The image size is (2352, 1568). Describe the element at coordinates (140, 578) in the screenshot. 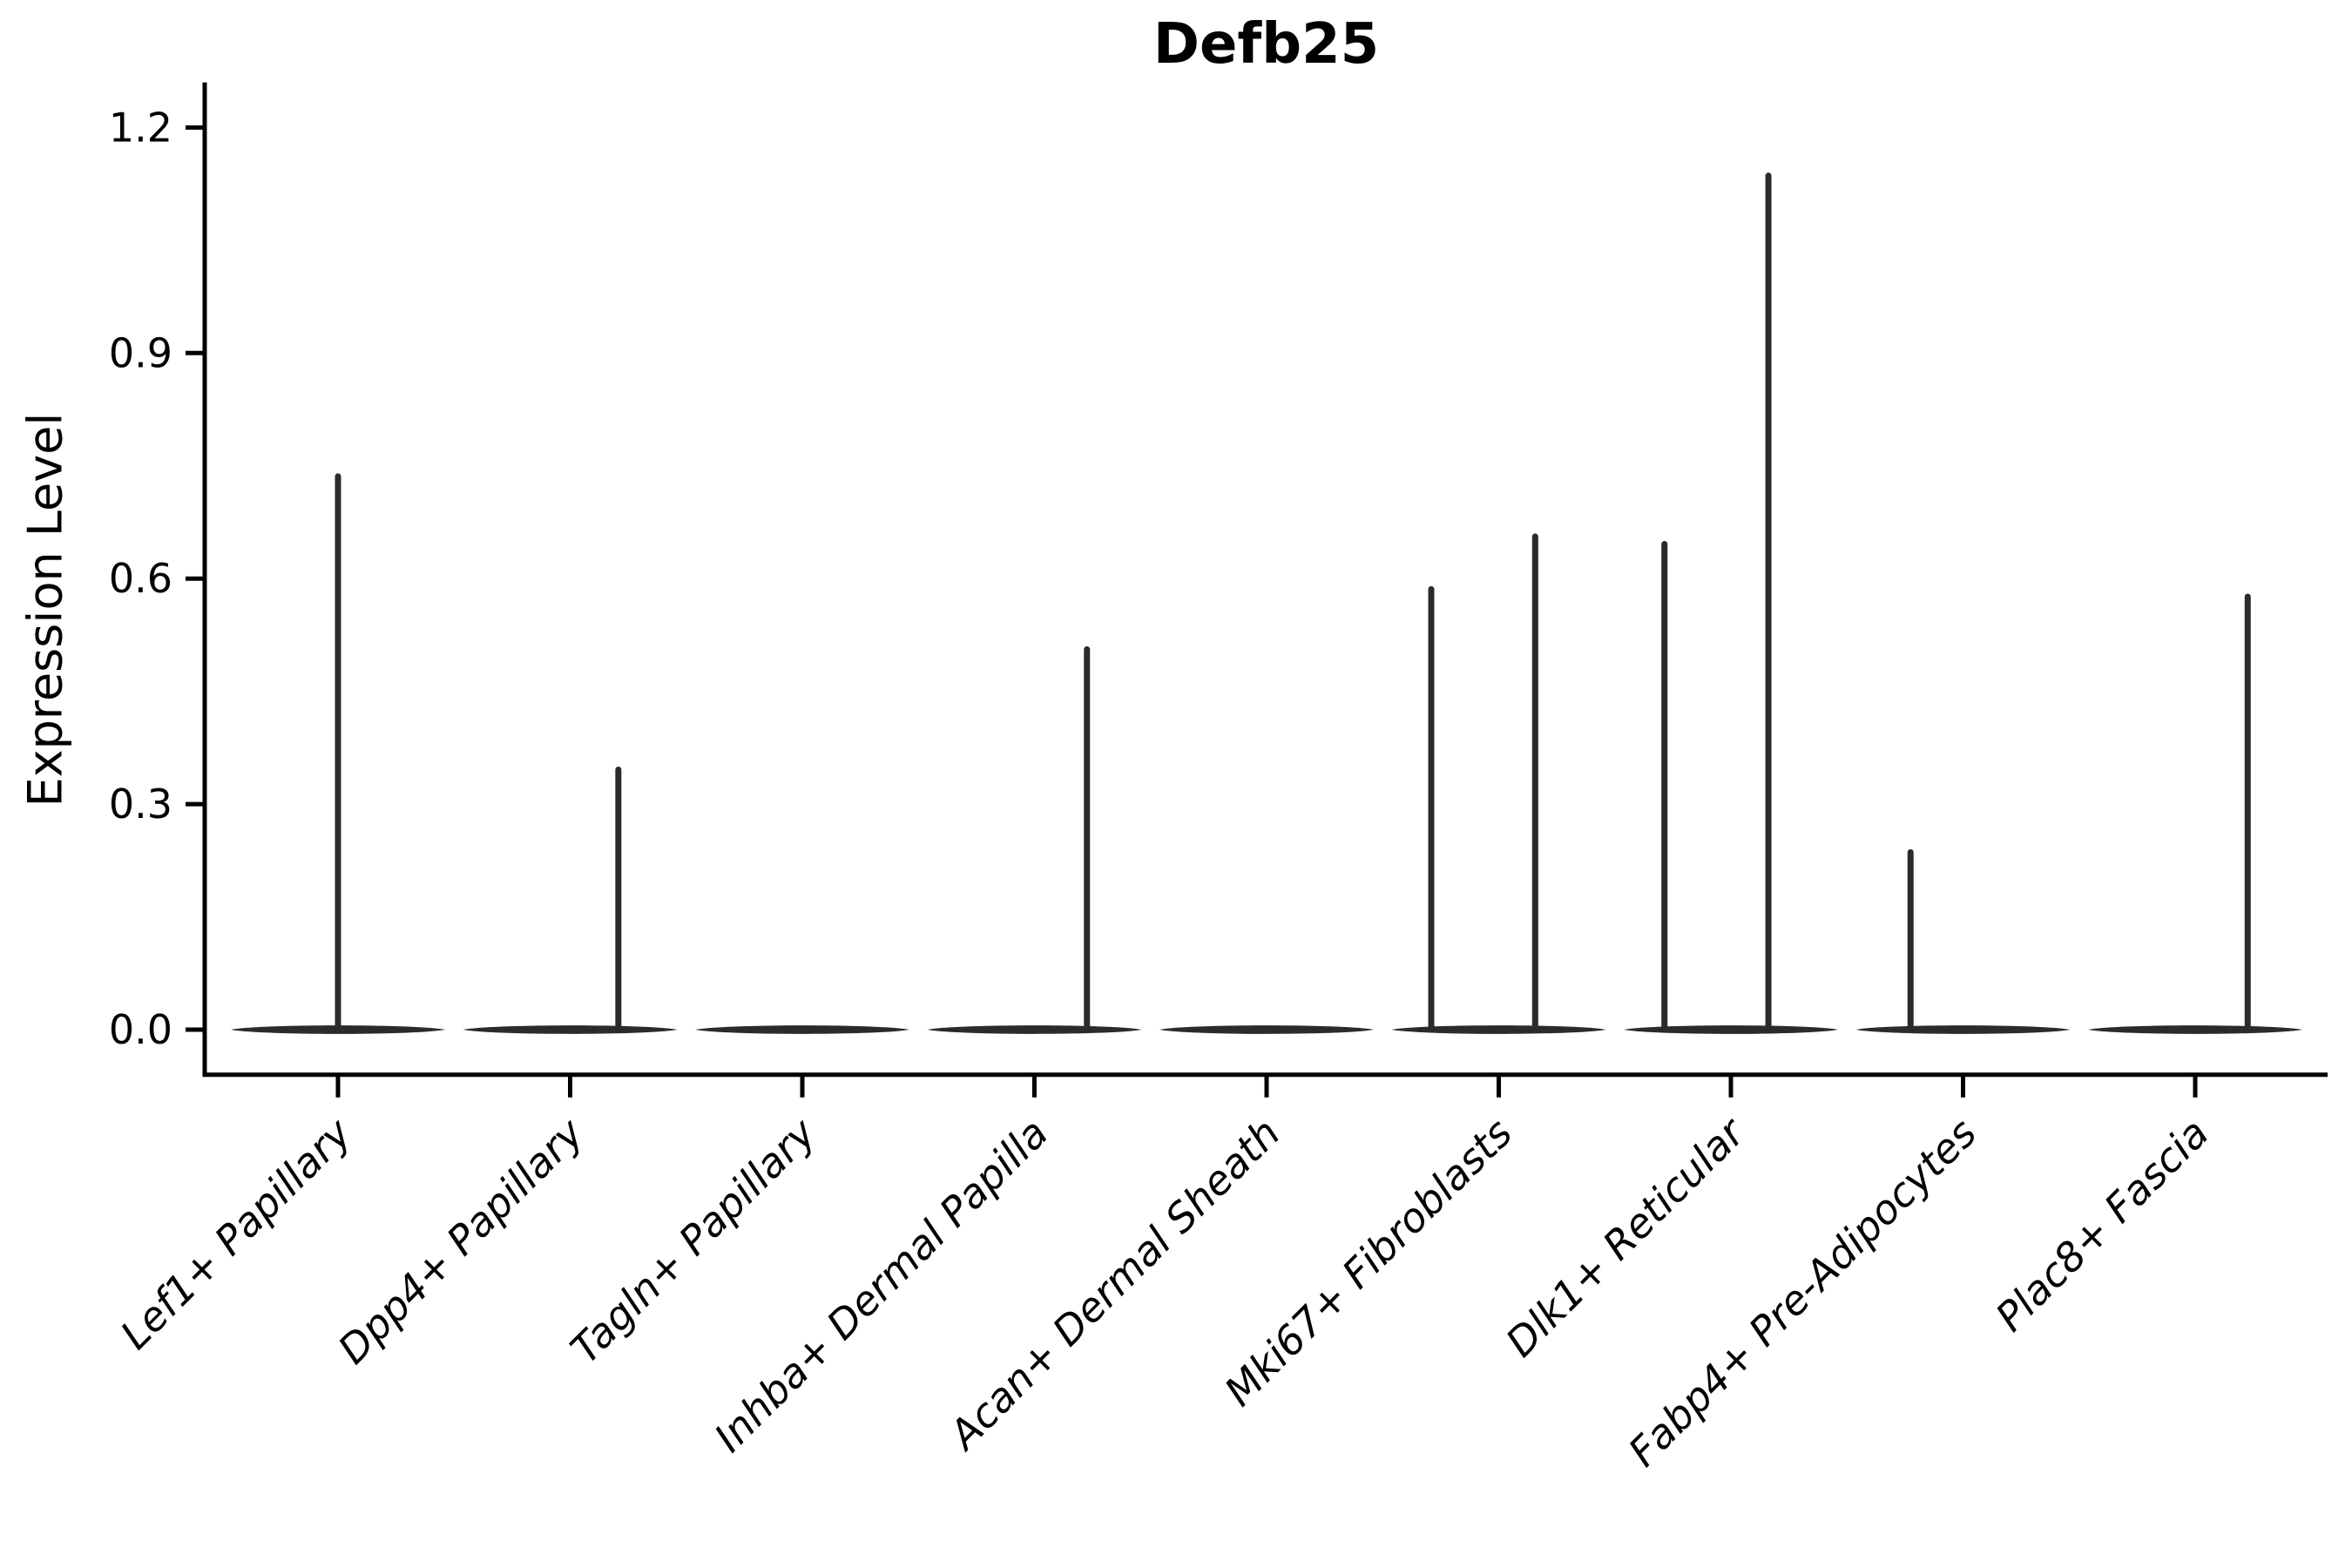

I see `y-tick-label: 0.6` at that location.